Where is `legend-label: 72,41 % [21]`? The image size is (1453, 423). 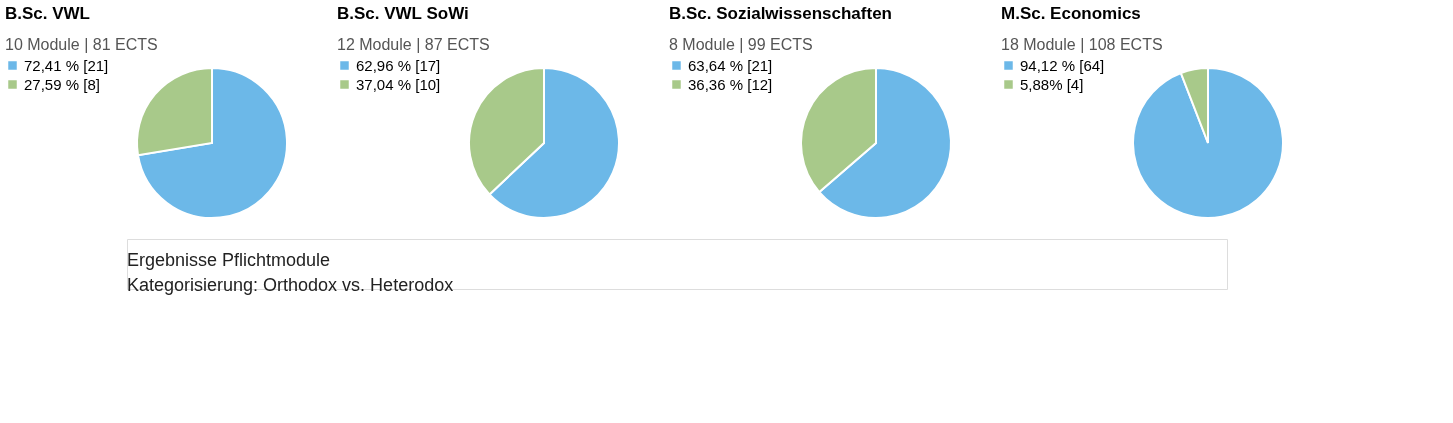 legend-label: 72,41 % [21] is located at coordinates (66, 65).